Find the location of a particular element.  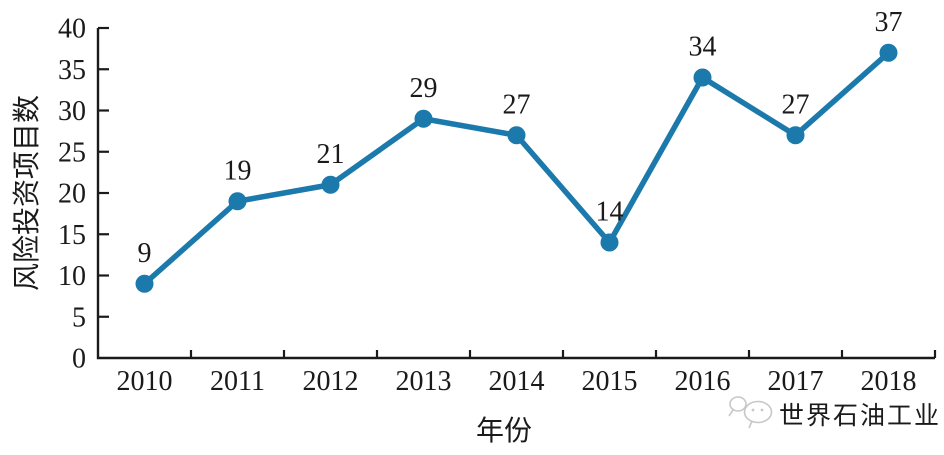

y-tick-label: 20 is located at coordinates (72, 194).